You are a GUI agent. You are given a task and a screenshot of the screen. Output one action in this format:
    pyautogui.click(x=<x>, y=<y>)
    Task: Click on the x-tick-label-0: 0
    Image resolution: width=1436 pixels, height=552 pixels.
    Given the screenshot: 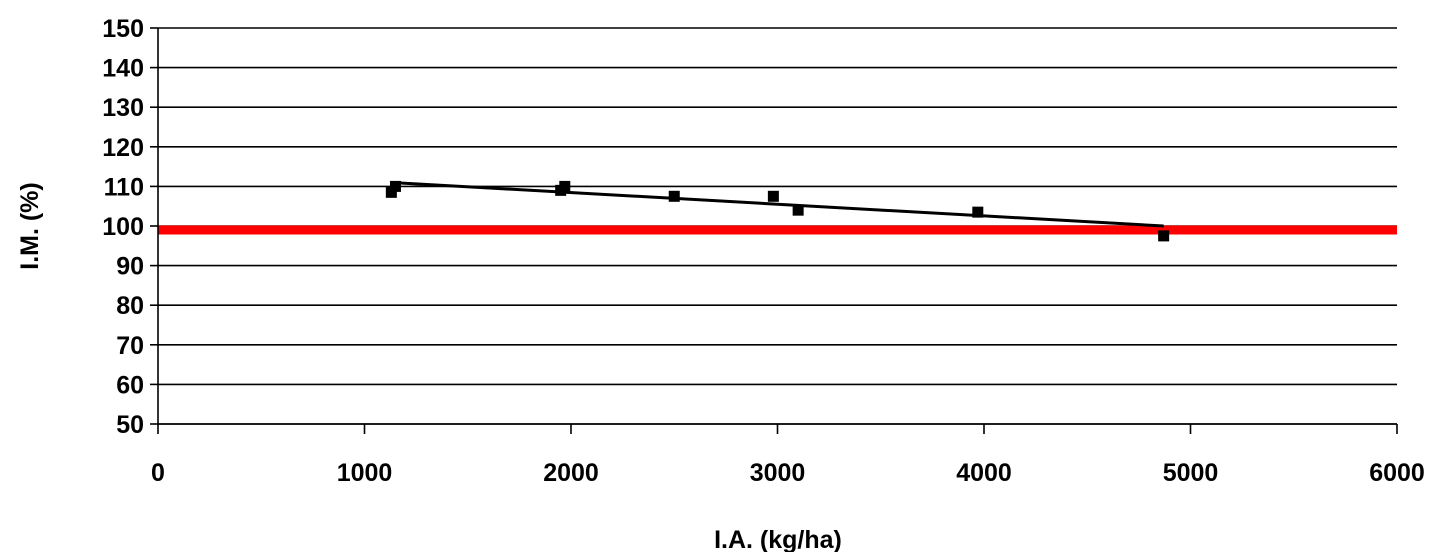 What is the action you would take?
    pyautogui.click(x=158, y=473)
    